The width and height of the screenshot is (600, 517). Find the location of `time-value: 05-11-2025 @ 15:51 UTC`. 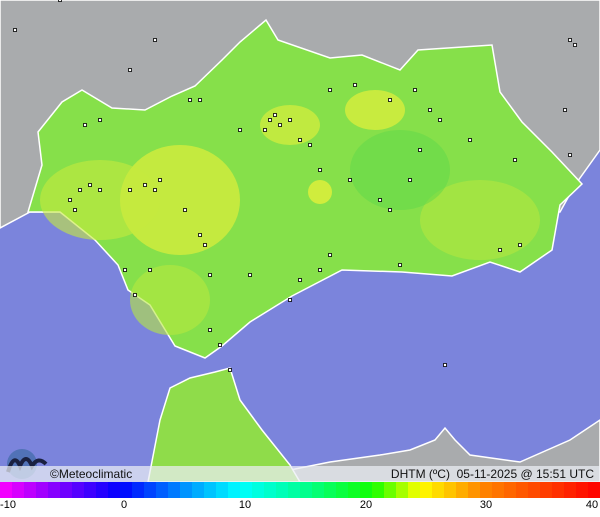

time-value: 05-11-2025 @ 15:51 UTC is located at coordinates (525, 474).